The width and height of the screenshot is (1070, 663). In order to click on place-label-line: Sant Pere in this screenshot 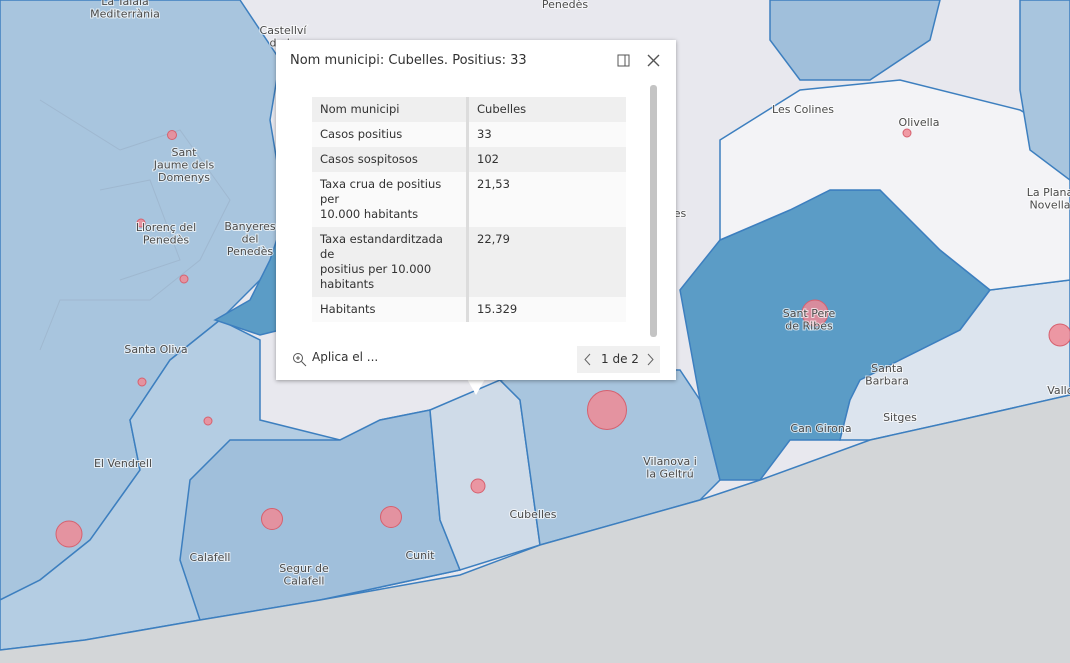, I will do `click(809, 313)`.